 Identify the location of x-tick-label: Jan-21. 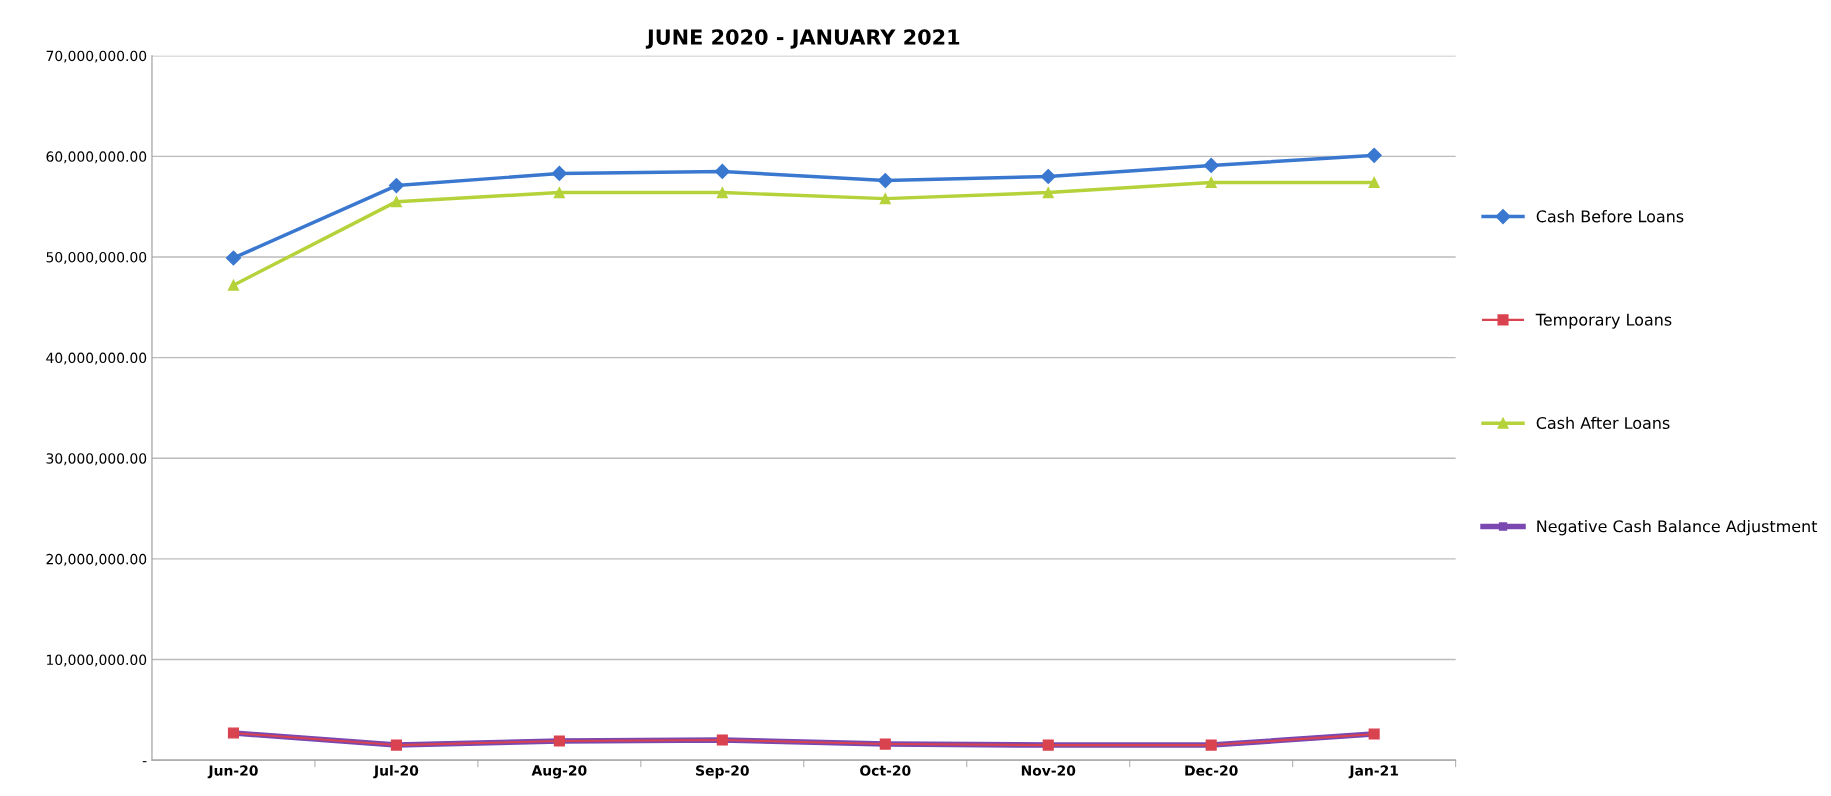
(1373, 772).